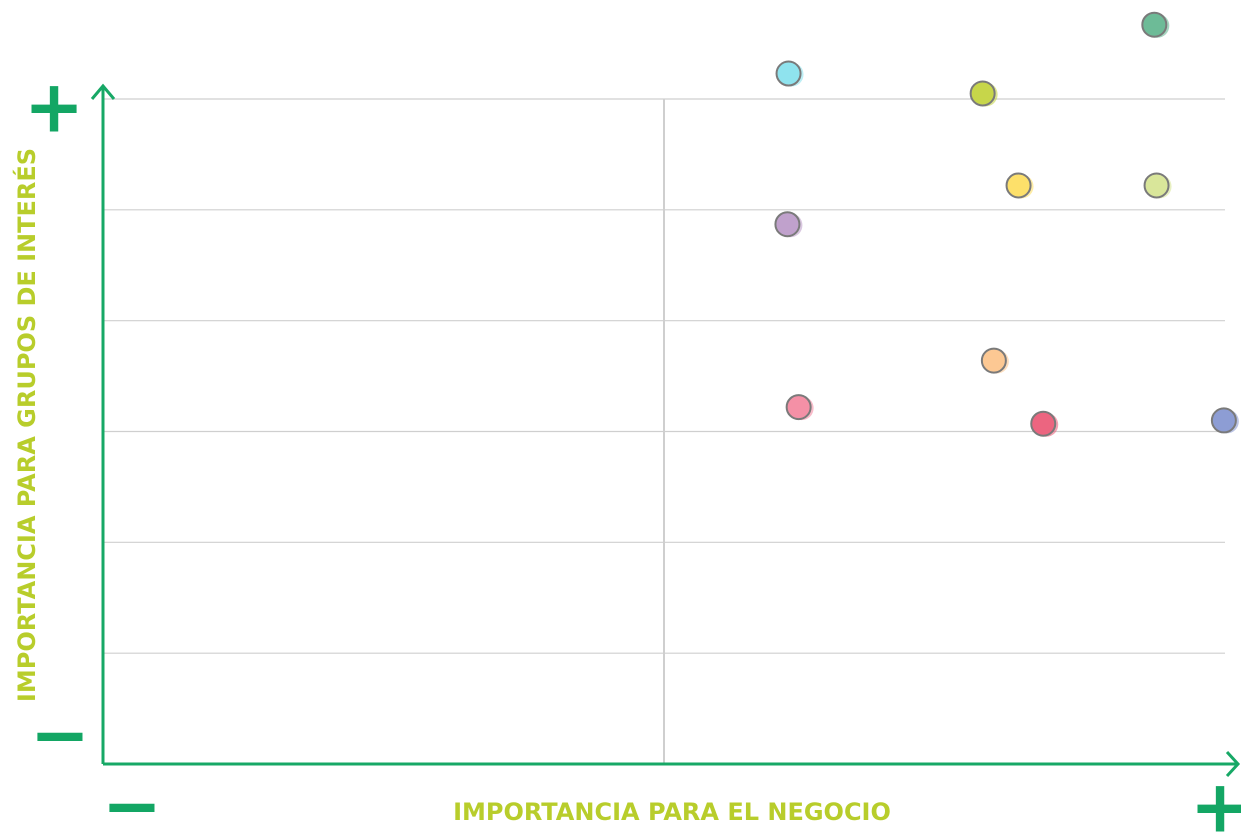 This screenshot has height=835, width=1241. I want to click on y-min-sign: −, so click(60, 735).